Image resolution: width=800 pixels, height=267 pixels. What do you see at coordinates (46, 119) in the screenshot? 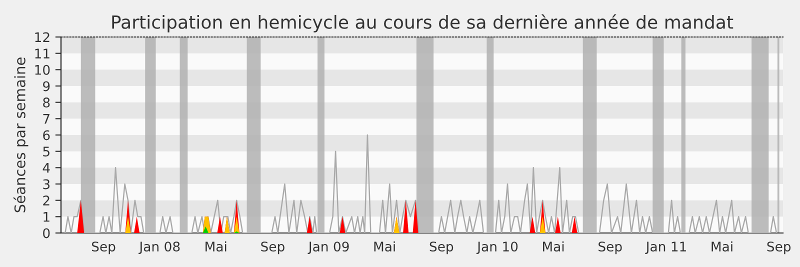
I see `y-tick-label: 7` at bounding box center [46, 119].